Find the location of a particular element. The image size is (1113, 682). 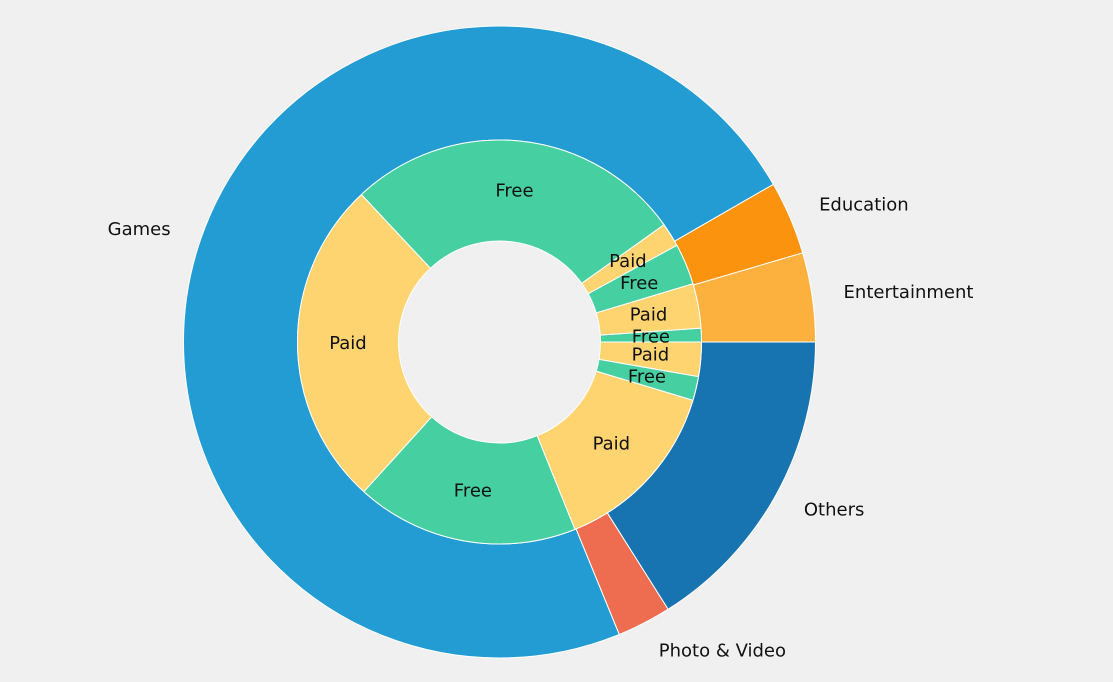

inner-label-photo-video-free: Free is located at coordinates (473, 491).